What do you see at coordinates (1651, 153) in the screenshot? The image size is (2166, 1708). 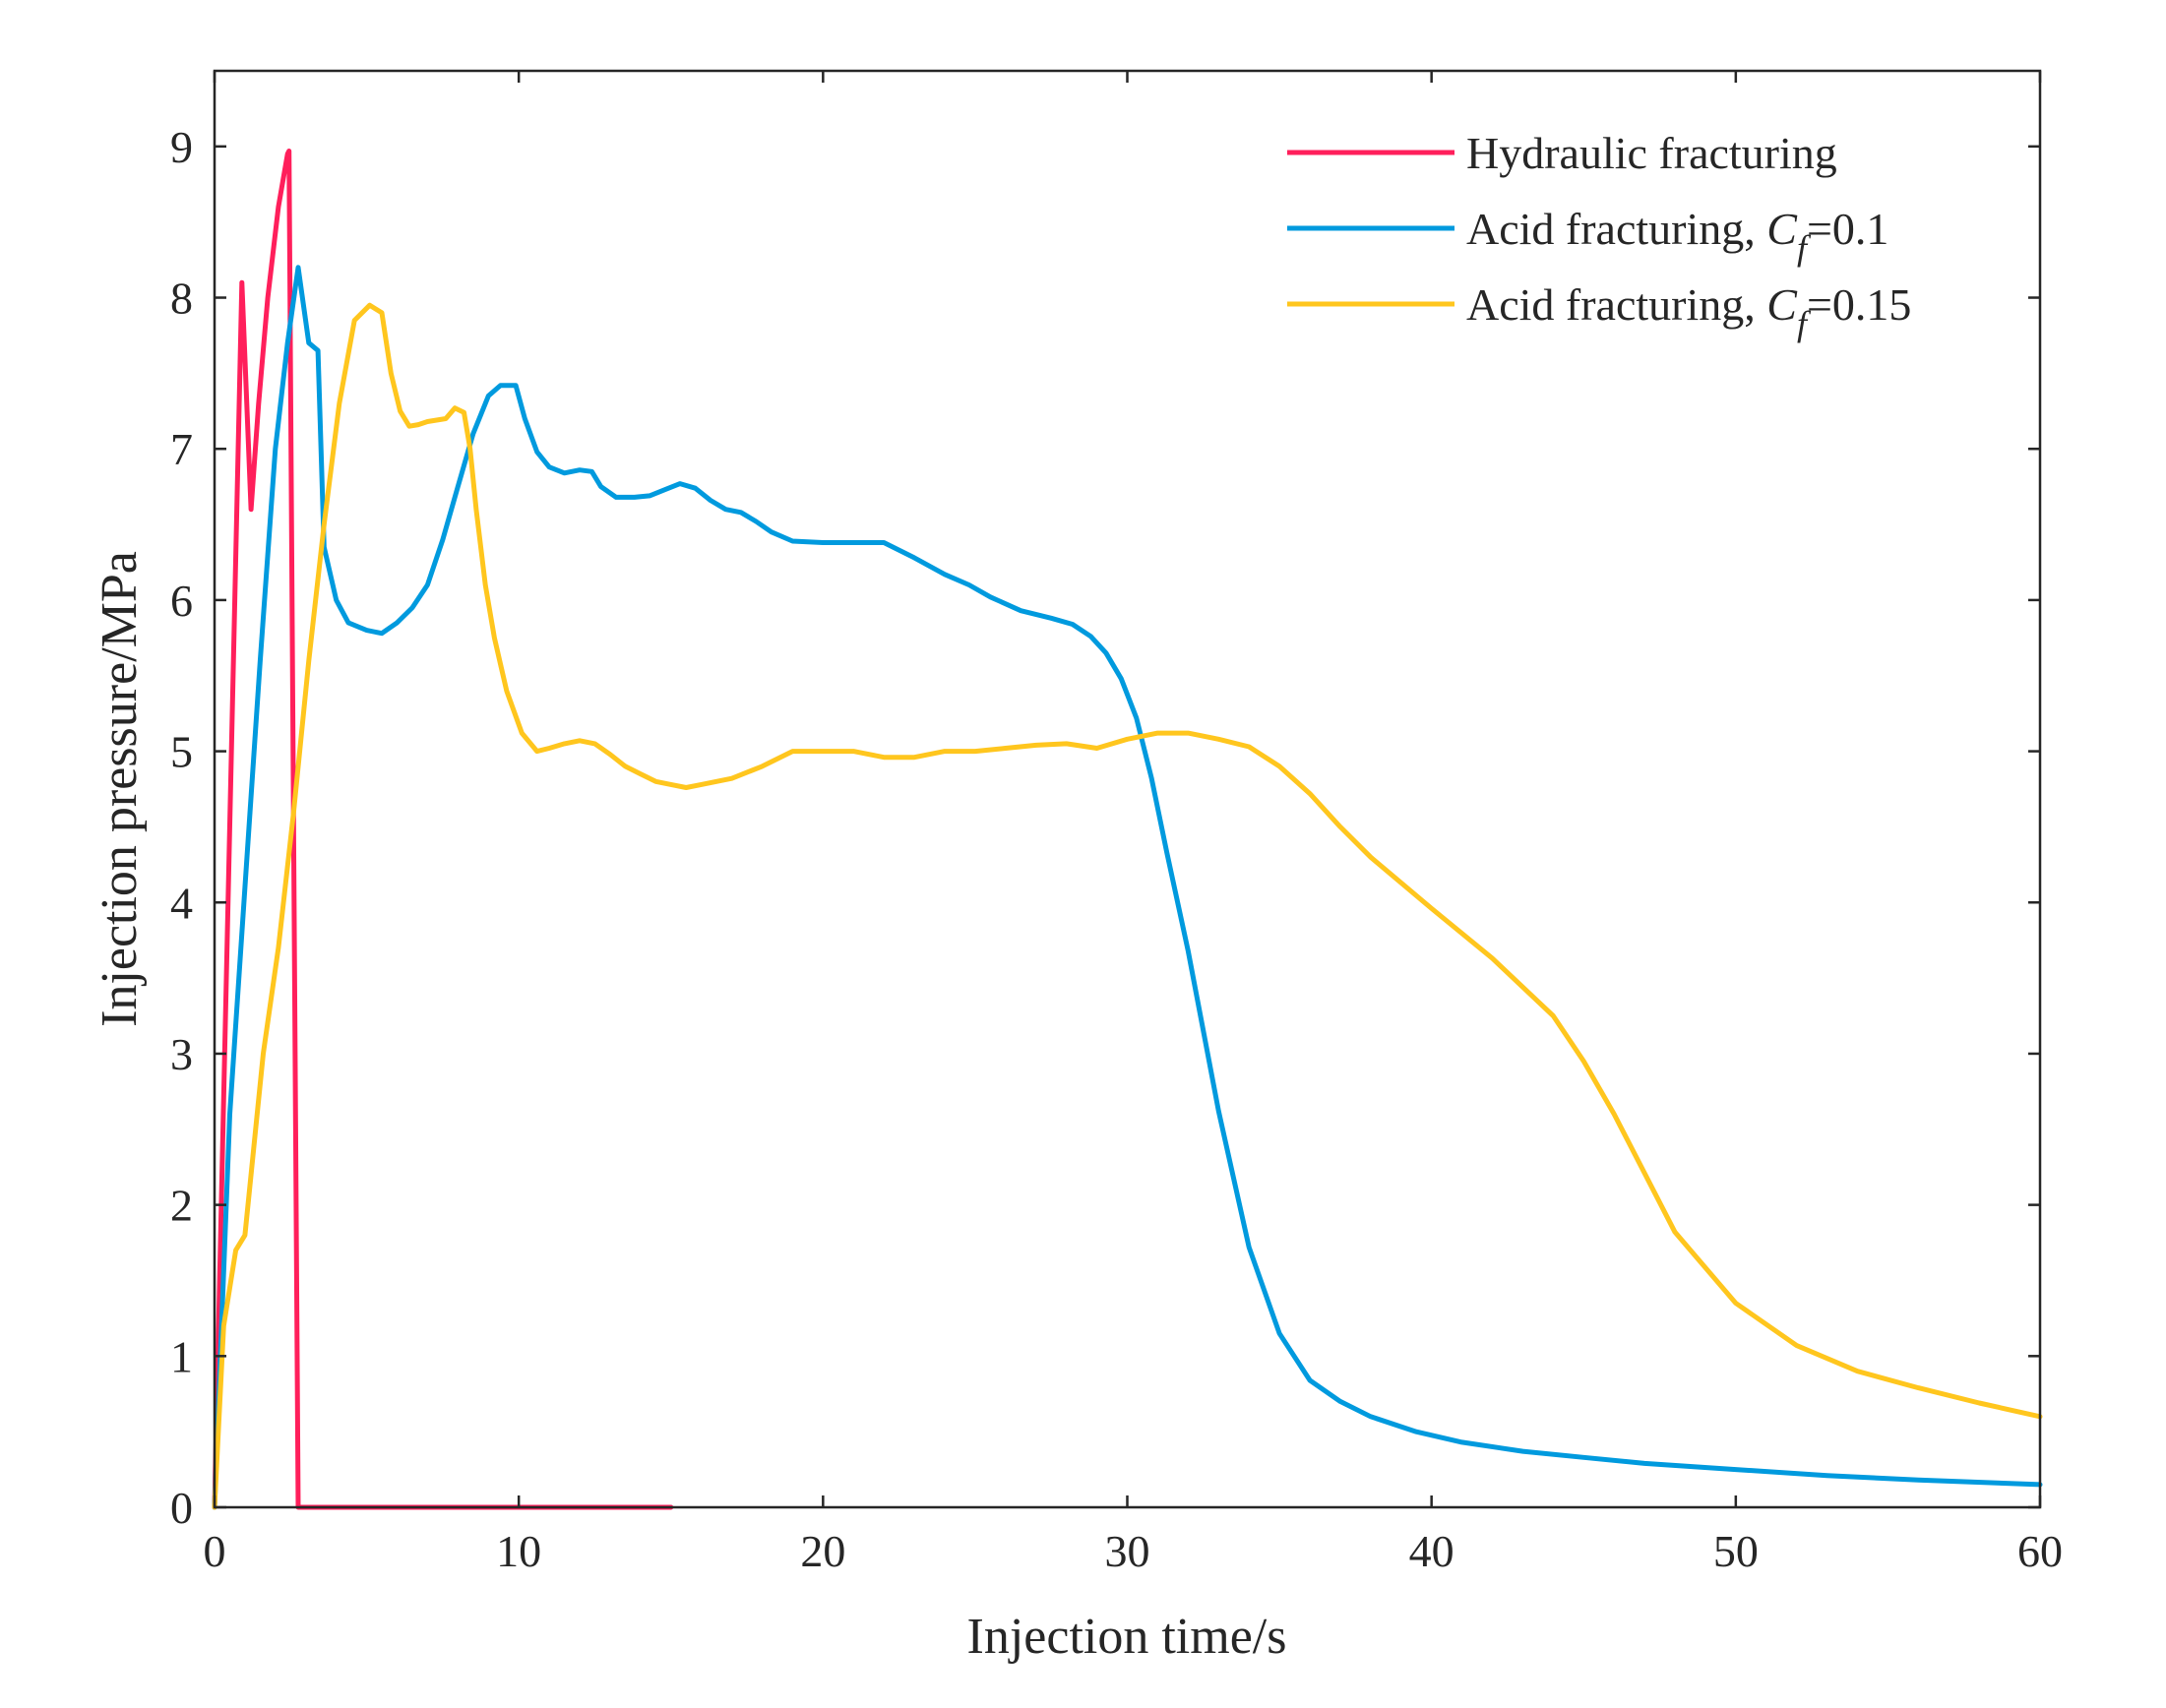 I see `legend-label-1: Hydraulic fracturing` at bounding box center [1651, 153].